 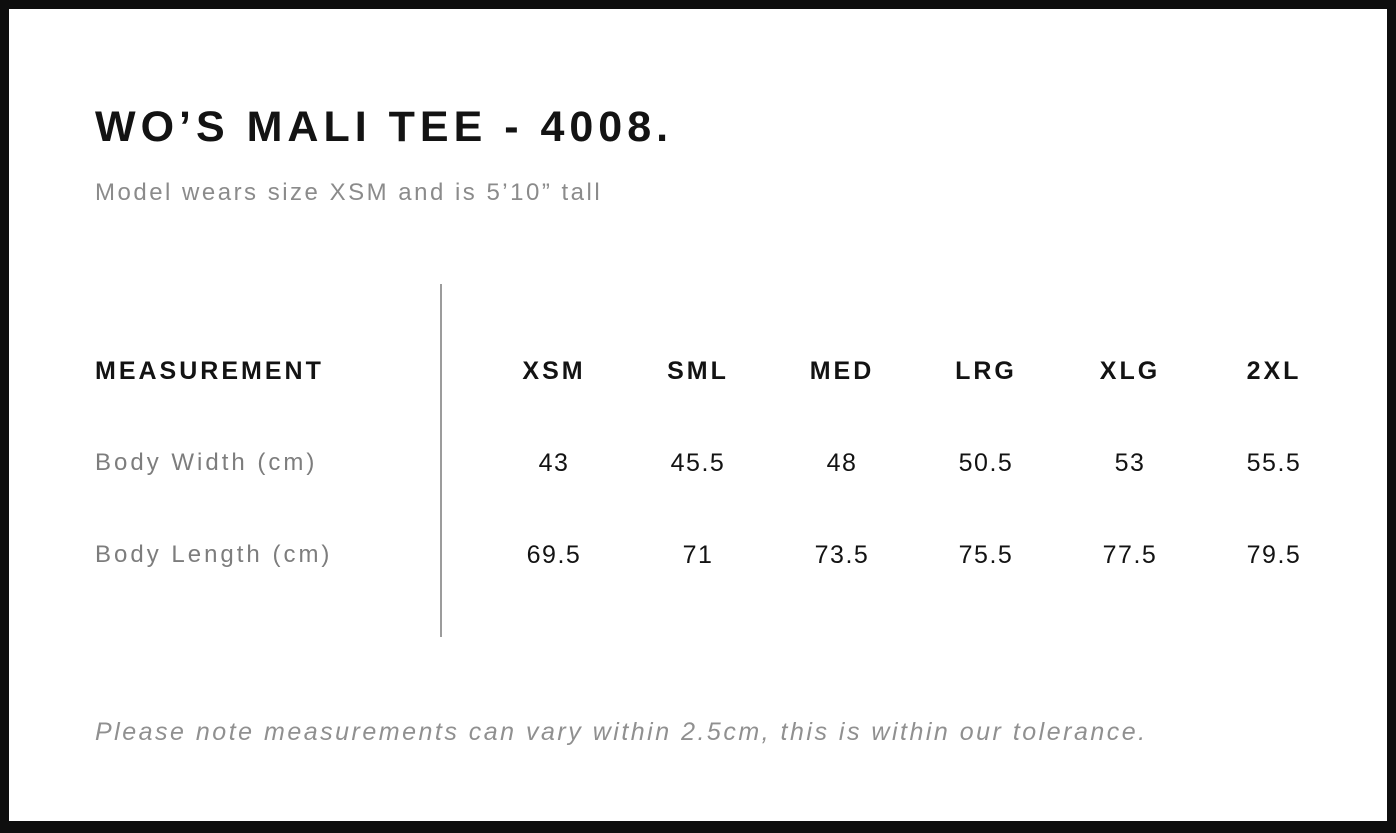 I want to click on column-header-xsm: XSM, so click(x=554, y=371).